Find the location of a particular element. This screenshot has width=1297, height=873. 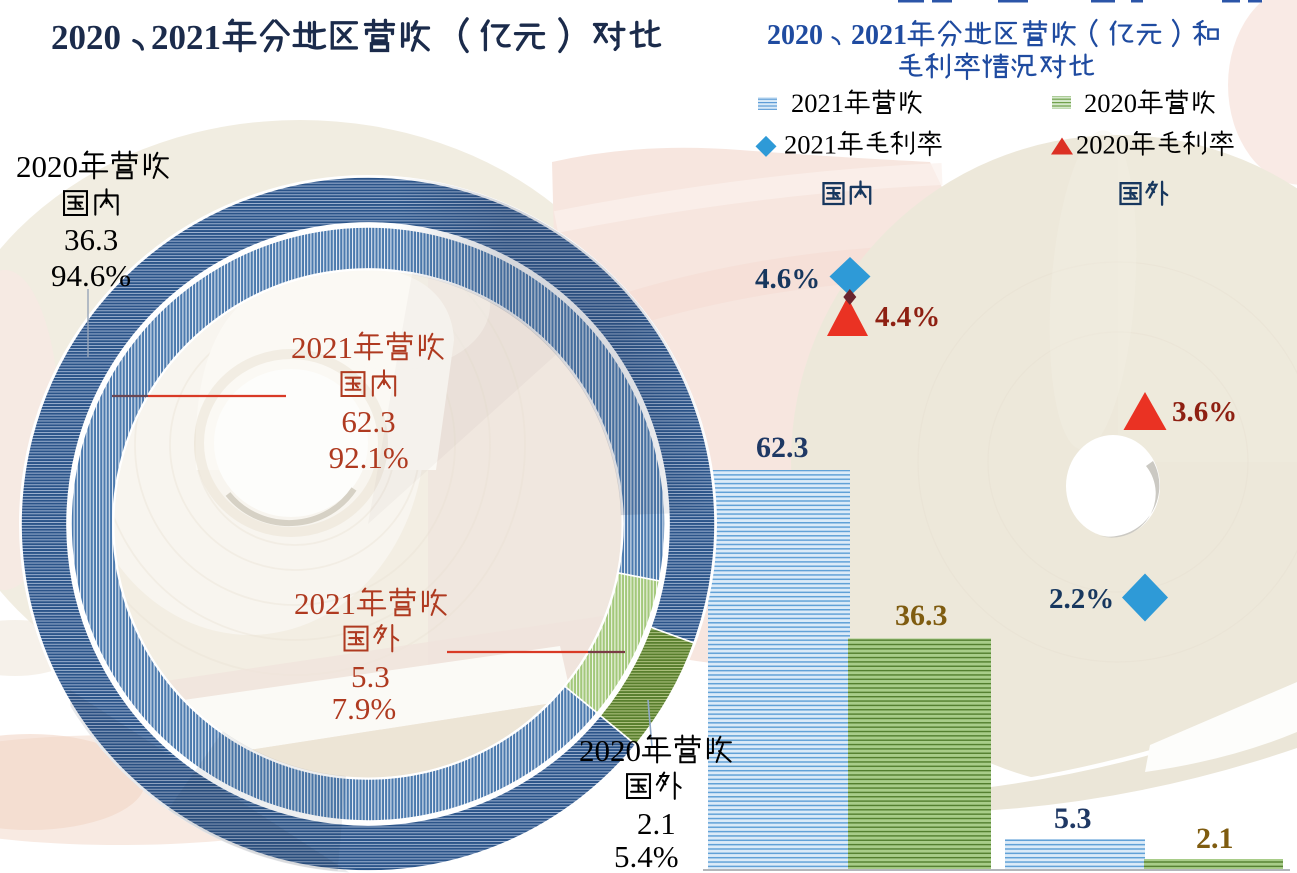

svg-text: 92.1% is located at coordinates (369, 457).